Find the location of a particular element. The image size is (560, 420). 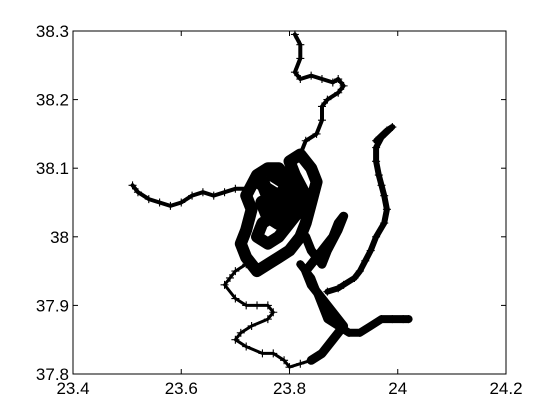

y-tick-label: 38.1 is located at coordinates (52, 168).